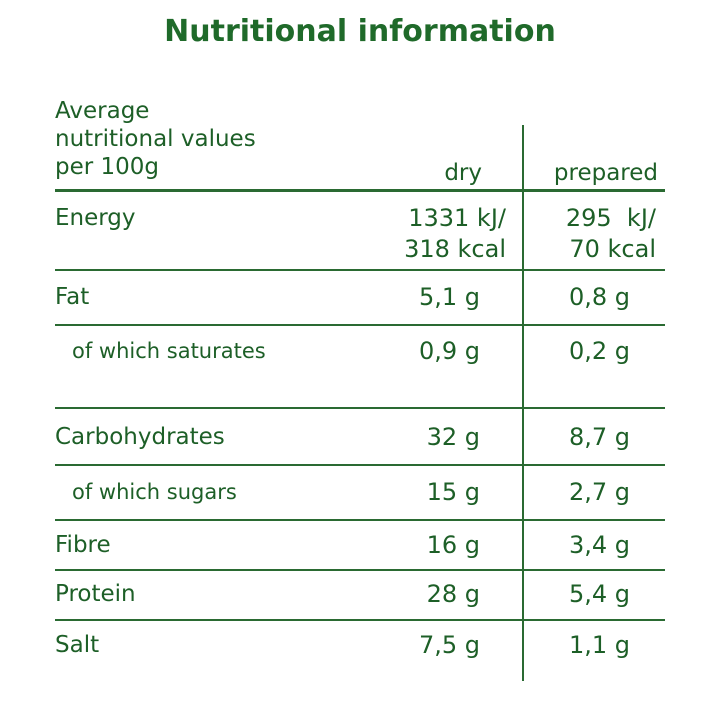 This screenshot has width=720, height=720. I want to click on cell-value: 2,7 g, so click(599, 492).